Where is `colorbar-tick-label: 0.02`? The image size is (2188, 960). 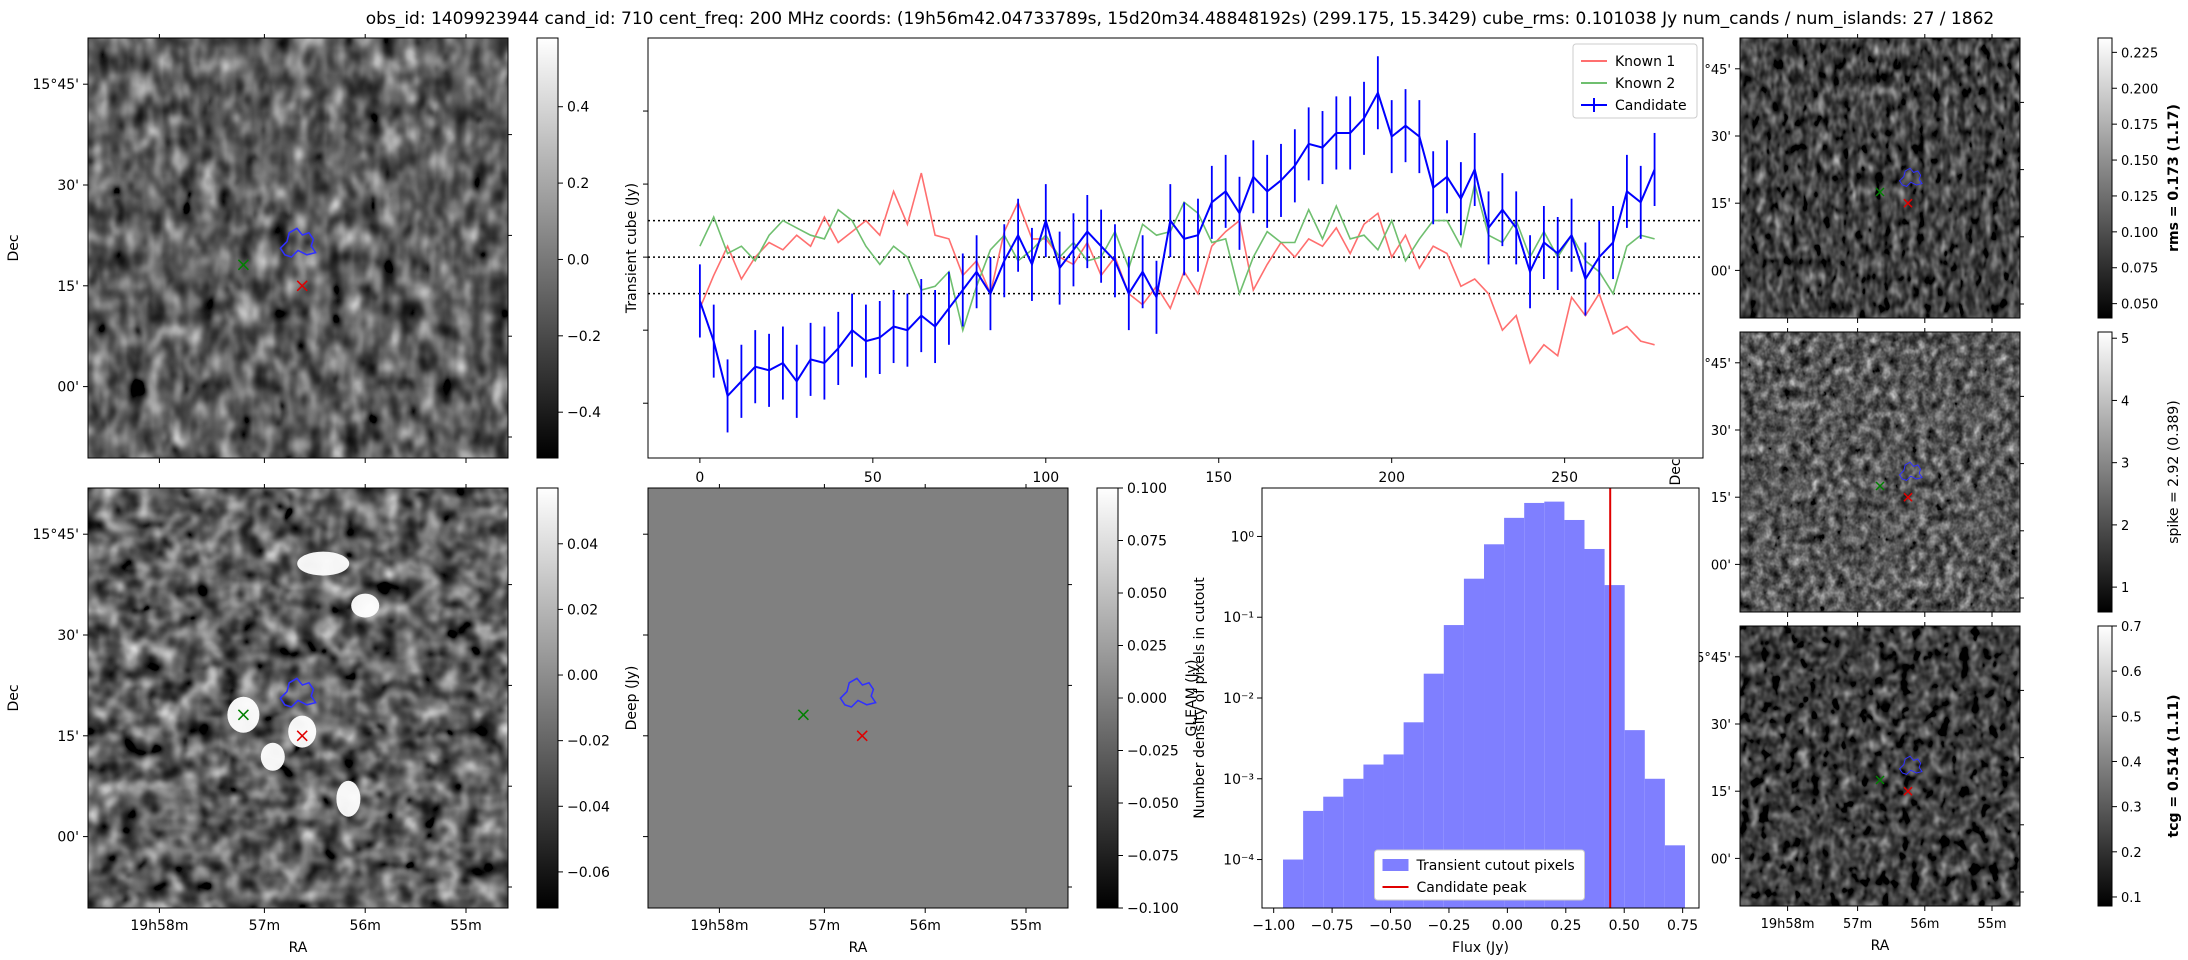 colorbar-tick-label: 0.02 is located at coordinates (582, 610).